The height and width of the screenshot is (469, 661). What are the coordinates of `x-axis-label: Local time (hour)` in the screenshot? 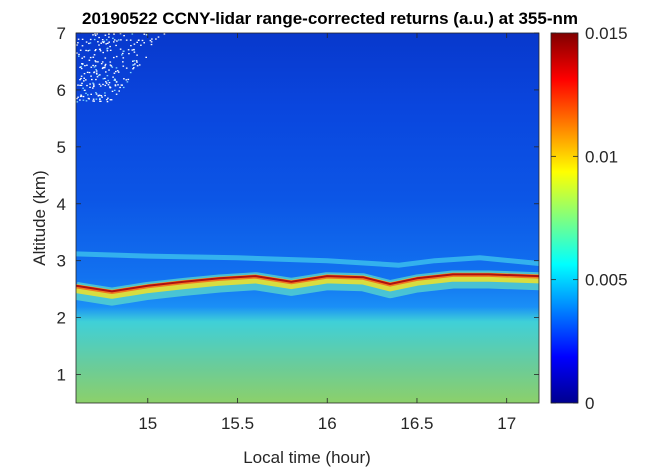 It's located at (307, 457).